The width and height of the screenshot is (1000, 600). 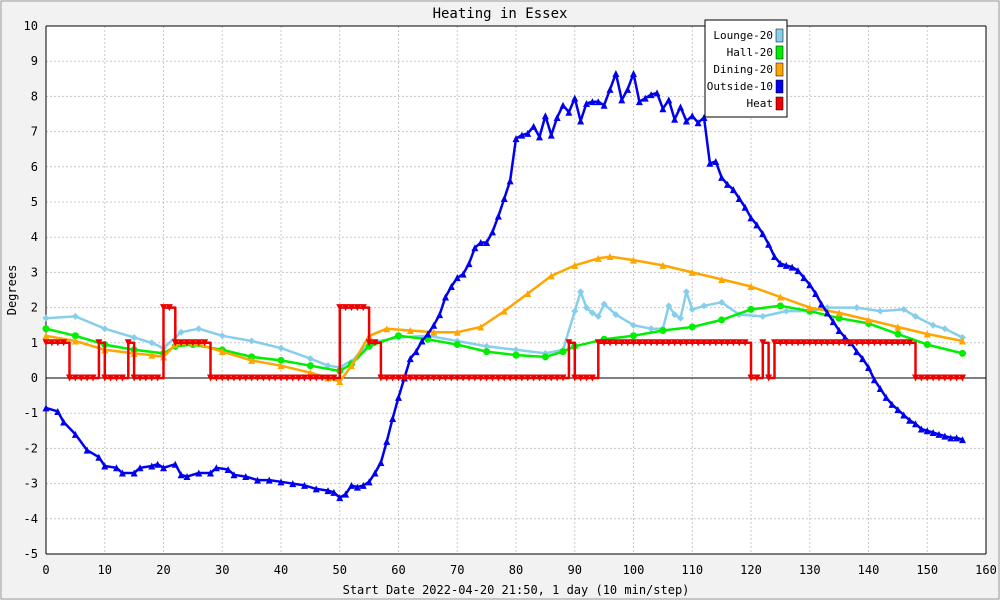 I want to click on x-tick-label: 70, so click(x=457, y=570).